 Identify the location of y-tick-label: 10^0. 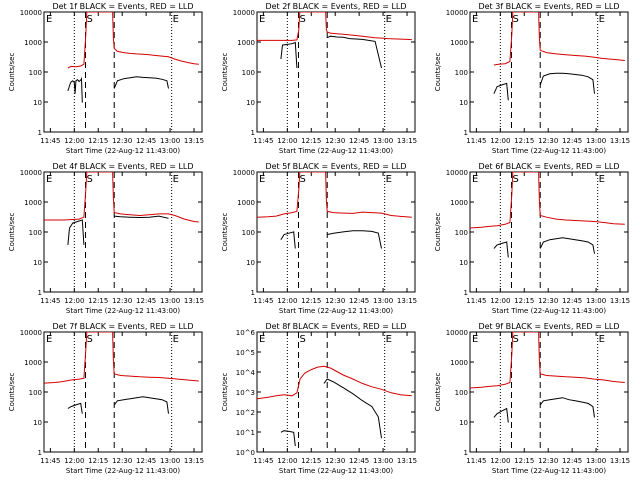
(245, 453).